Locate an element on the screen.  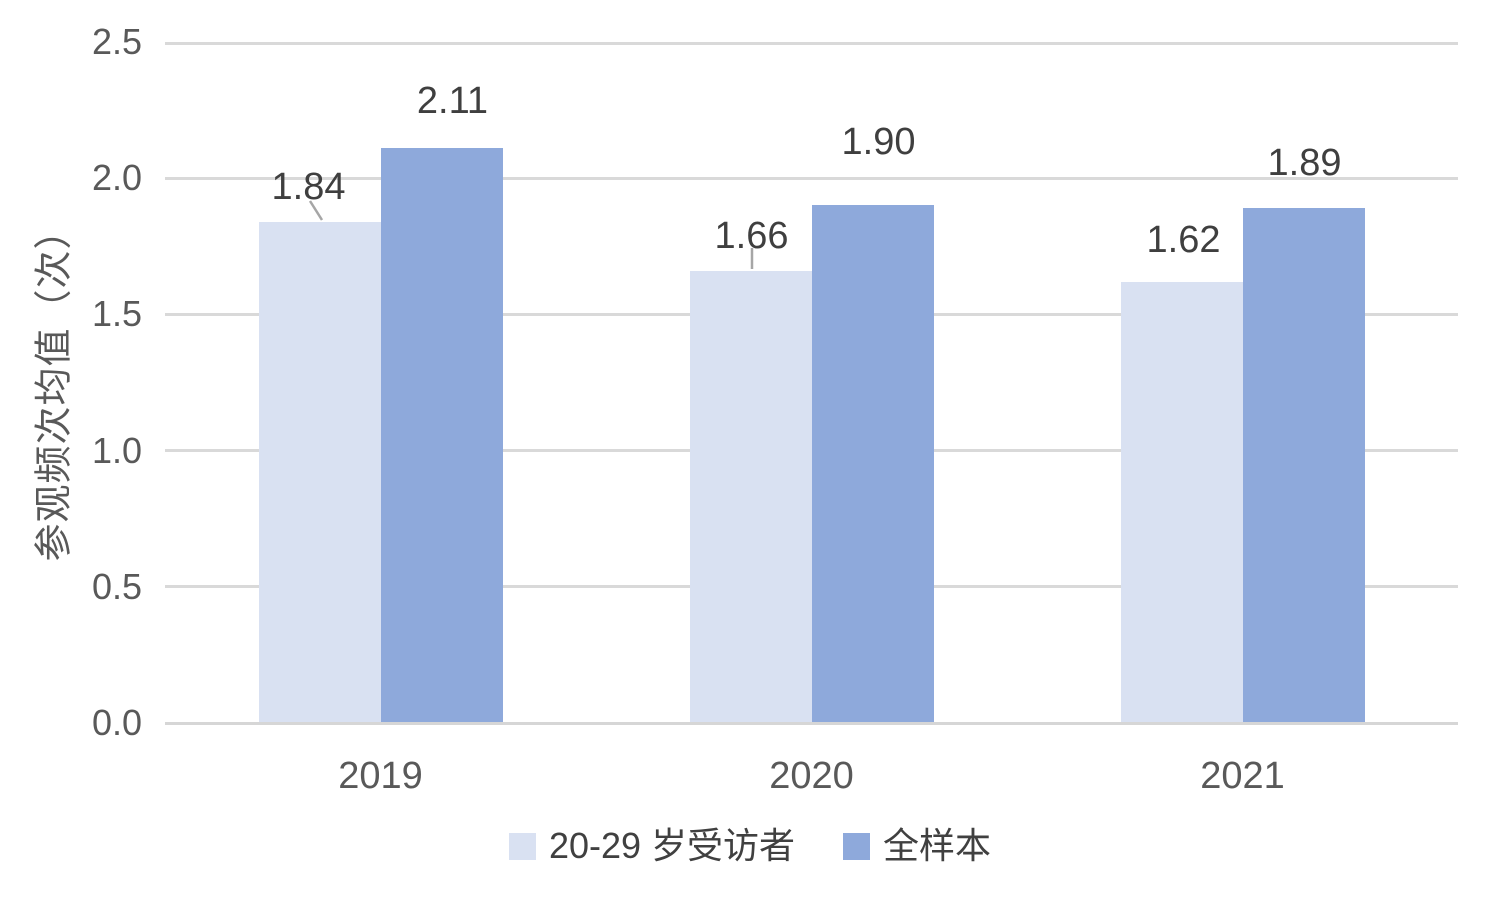
y-tick-label: 1.5 is located at coordinates (116, 314).